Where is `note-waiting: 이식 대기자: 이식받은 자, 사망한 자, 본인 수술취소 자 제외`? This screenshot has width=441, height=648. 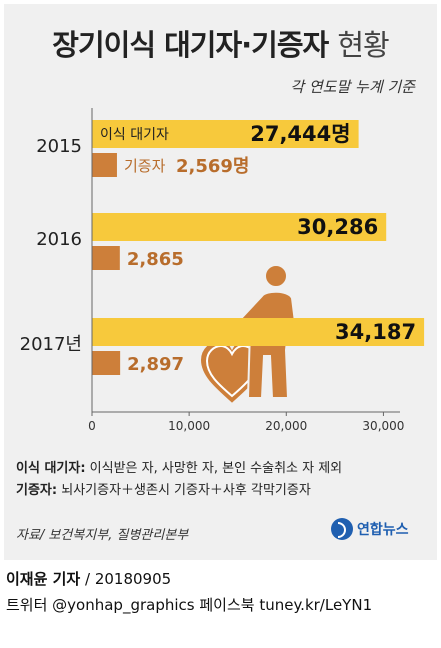
note-waiting: 이식 대기자: 이식받은 자, 사망한 자, 본인 수술취소 자 제외 is located at coordinates (179, 469).